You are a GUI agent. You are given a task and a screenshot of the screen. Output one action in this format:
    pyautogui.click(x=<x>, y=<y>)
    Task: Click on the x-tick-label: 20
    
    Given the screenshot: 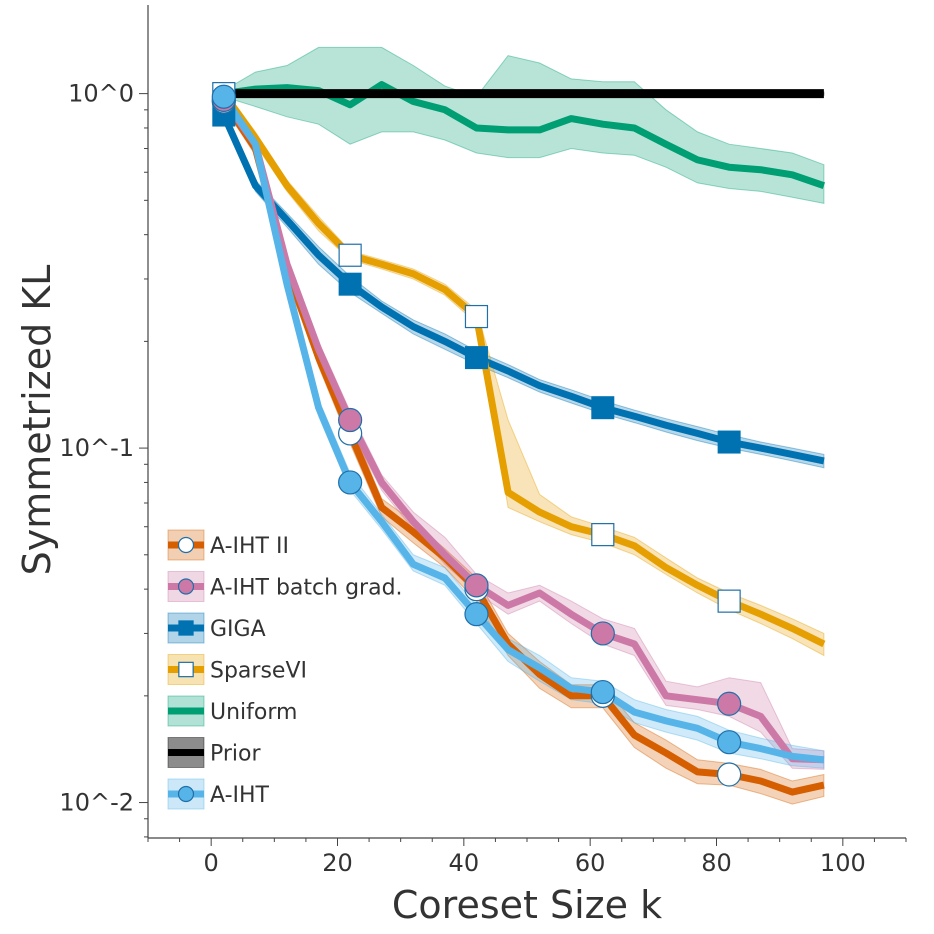 What is the action you would take?
    pyautogui.click(x=337, y=863)
    